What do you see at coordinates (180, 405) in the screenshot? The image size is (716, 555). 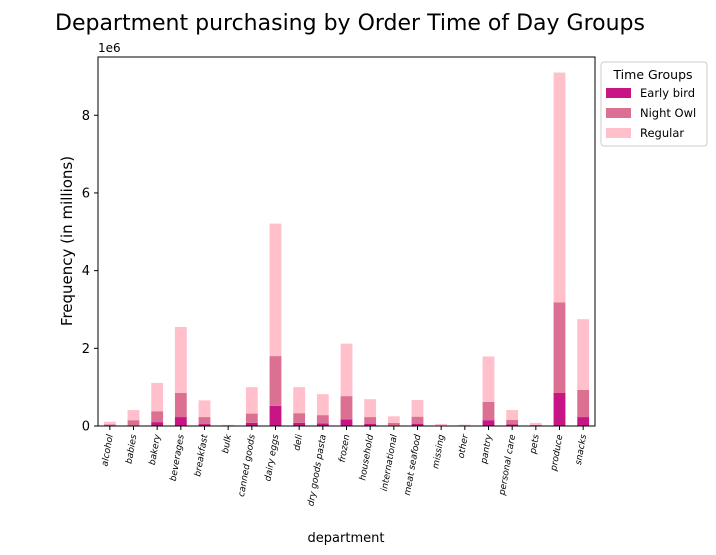 I see `bar-beverages-night-owl` at bounding box center [180, 405].